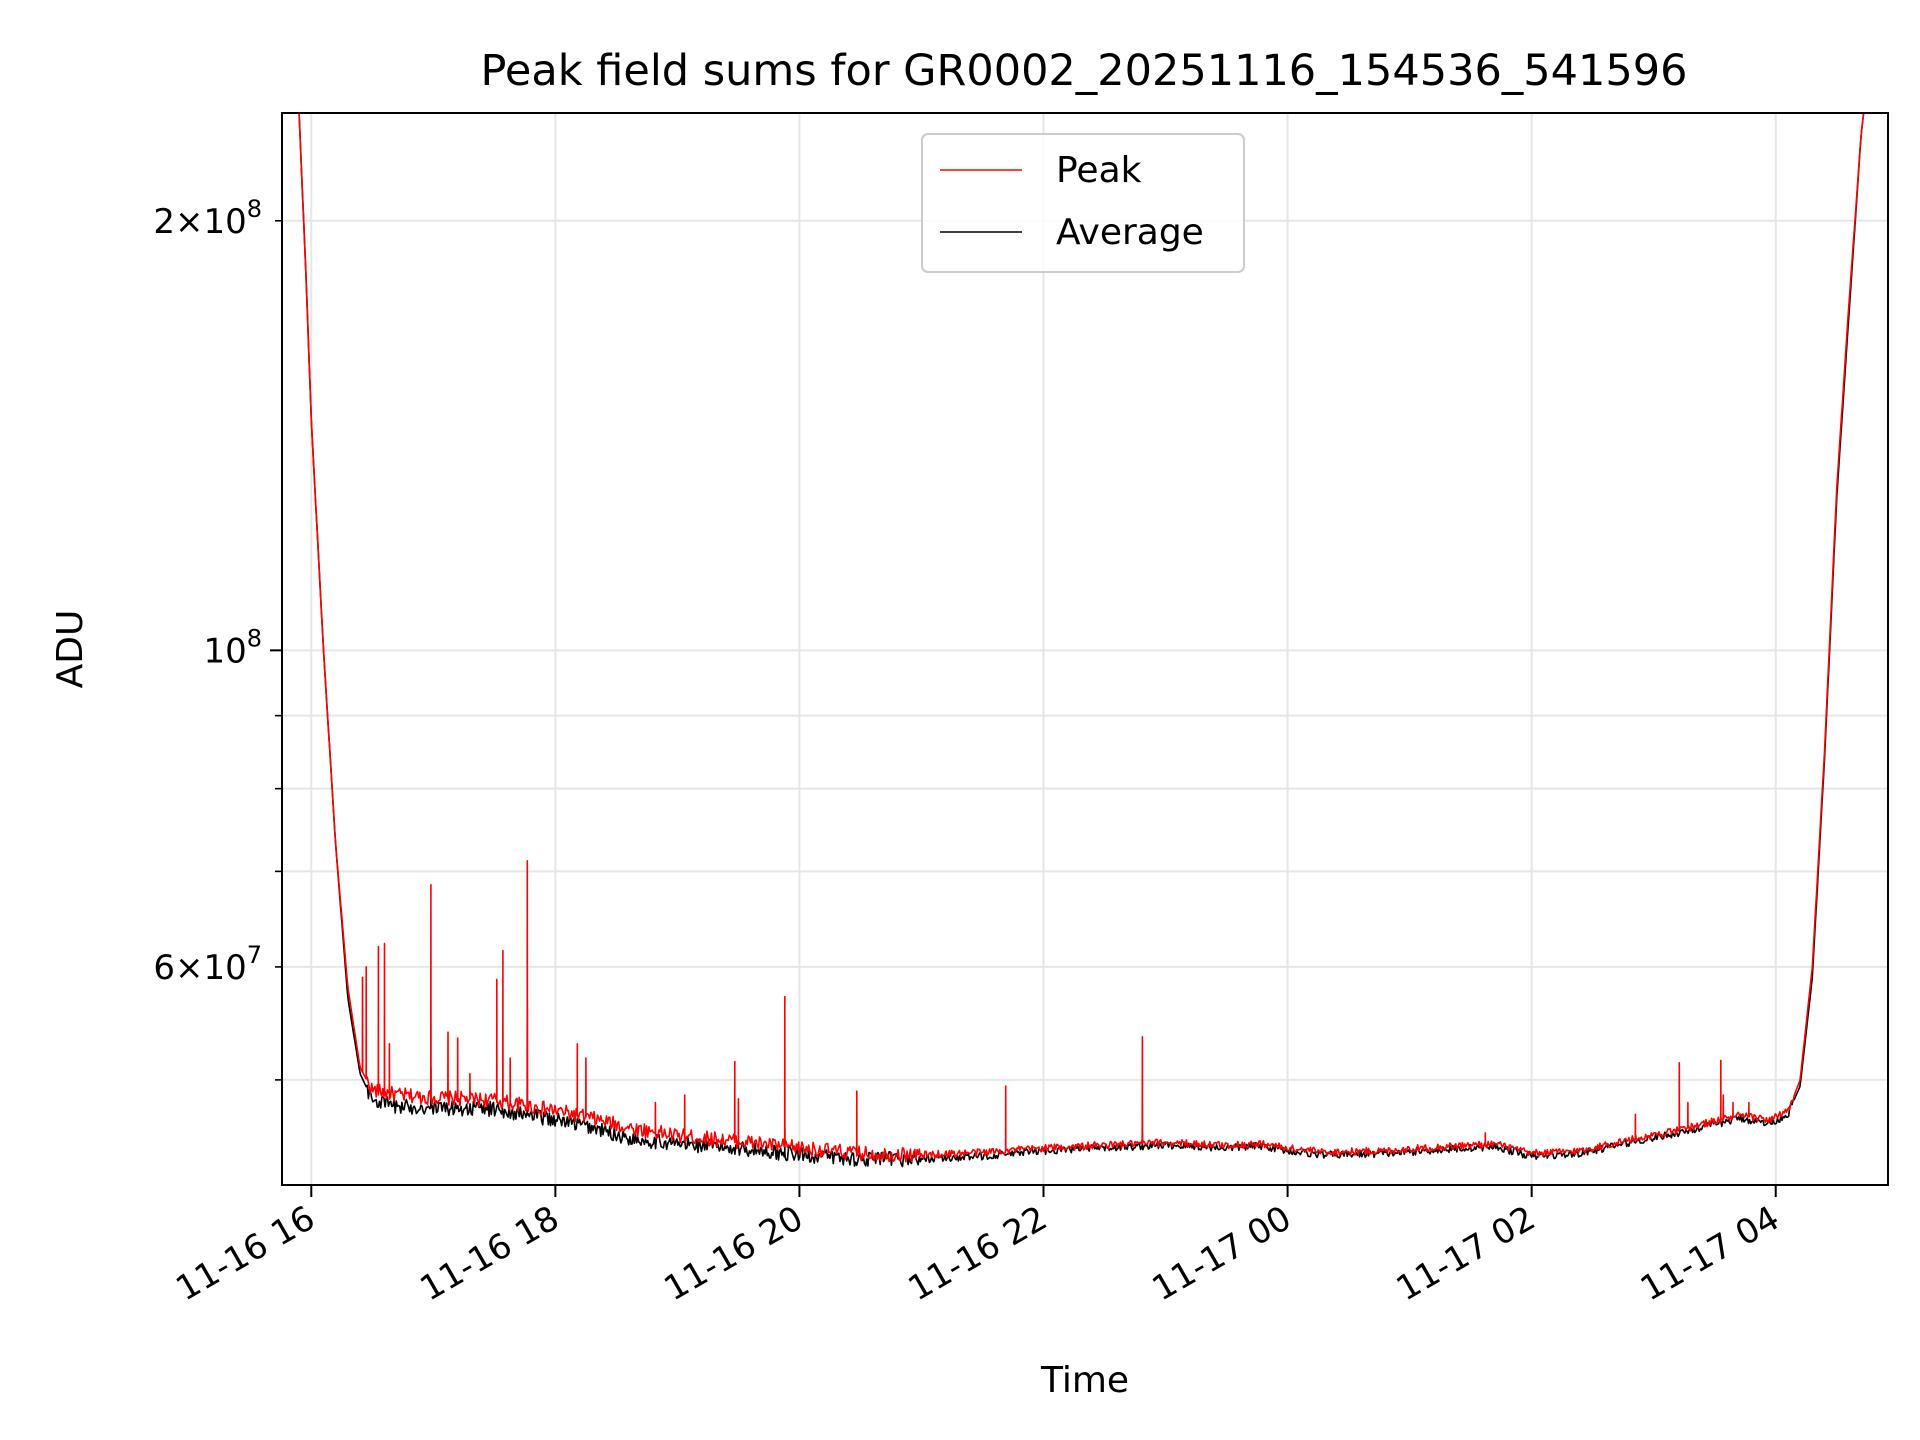 The height and width of the screenshot is (1440, 1920). I want to click on legend-average-label: Average, so click(1130, 232).